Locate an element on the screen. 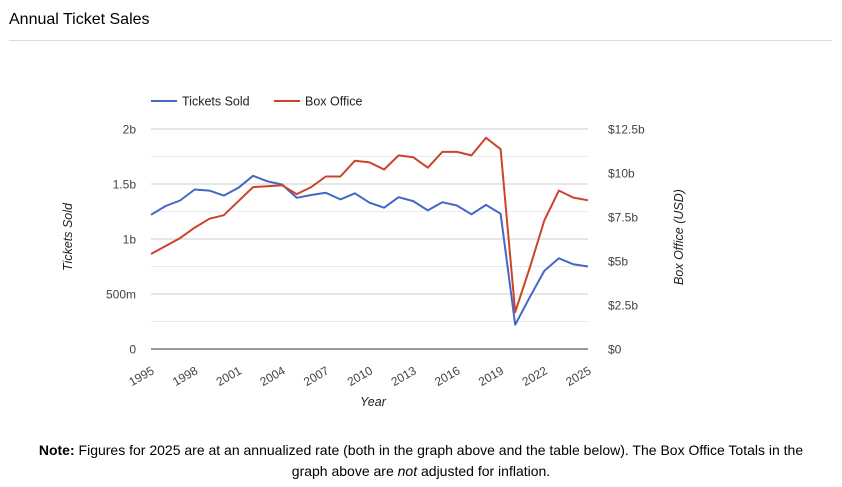  note-emphasis: not is located at coordinates (407, 471).